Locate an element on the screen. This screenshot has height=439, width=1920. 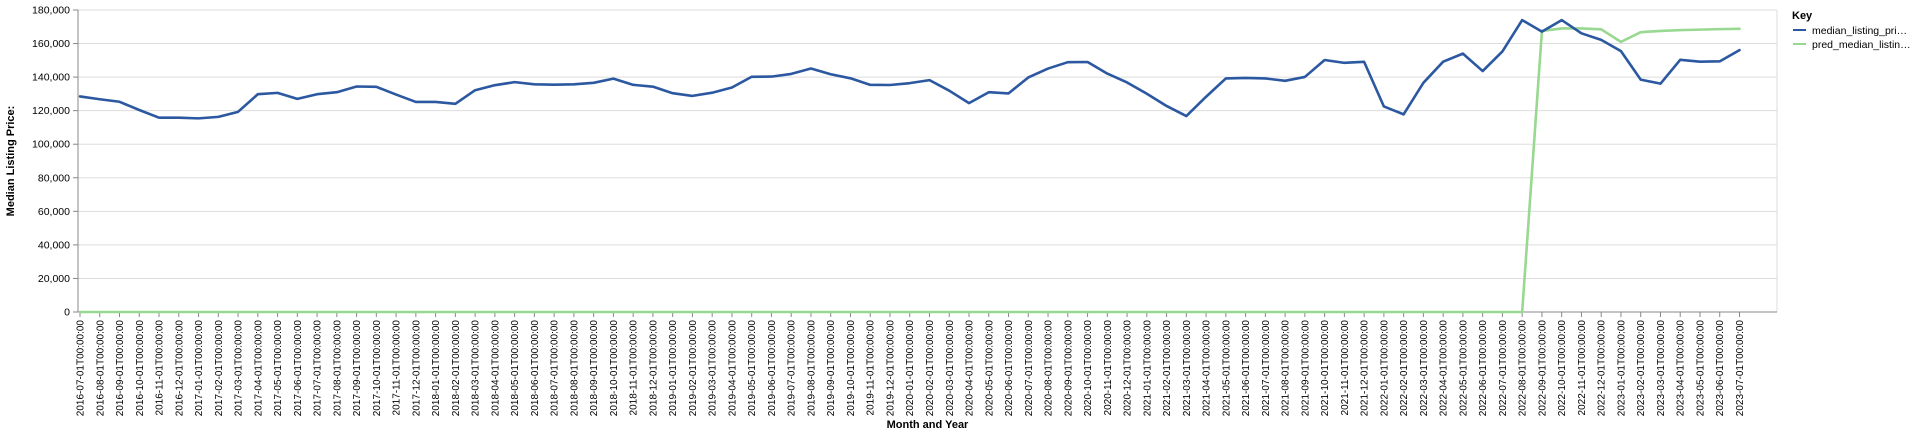
x-tick-label: 2021-04-01T00:00:00 is located at coordinates (1207, 368).